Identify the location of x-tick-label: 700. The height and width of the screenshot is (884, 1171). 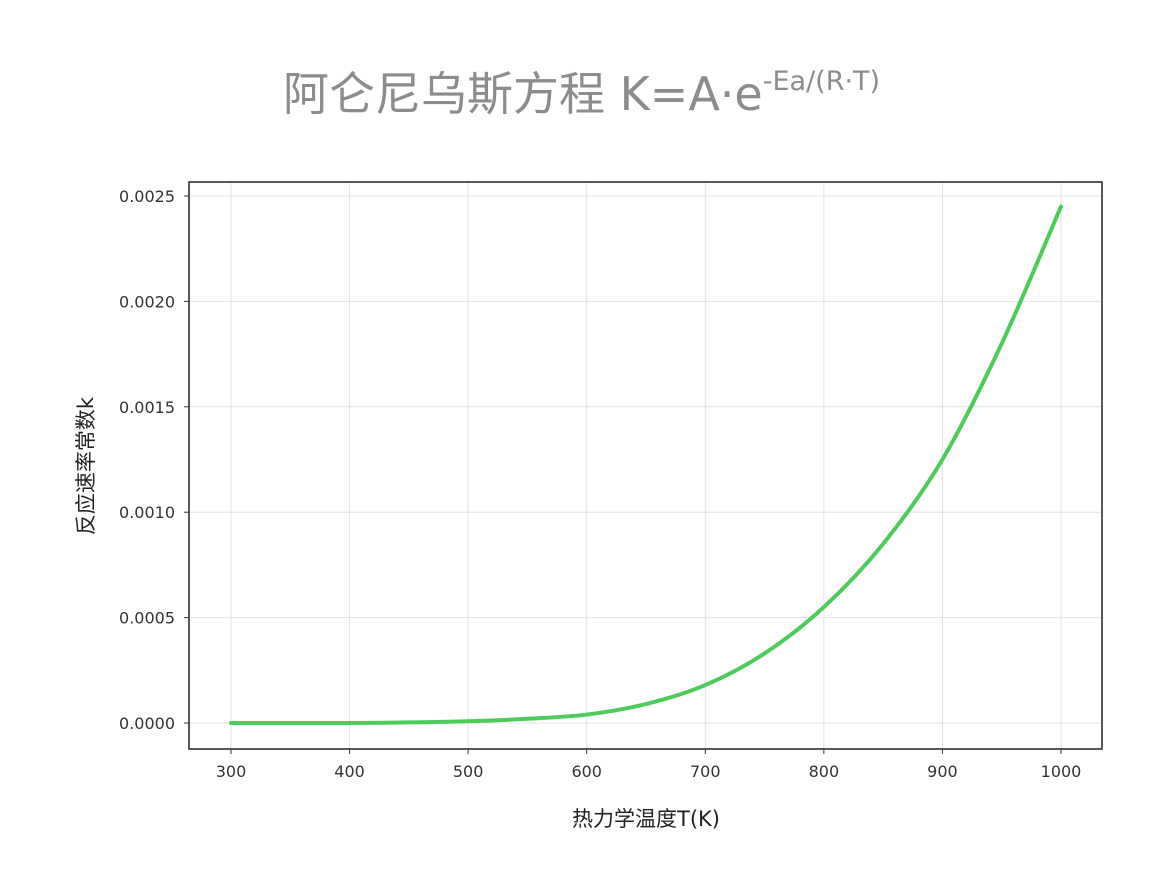
(705, 771).